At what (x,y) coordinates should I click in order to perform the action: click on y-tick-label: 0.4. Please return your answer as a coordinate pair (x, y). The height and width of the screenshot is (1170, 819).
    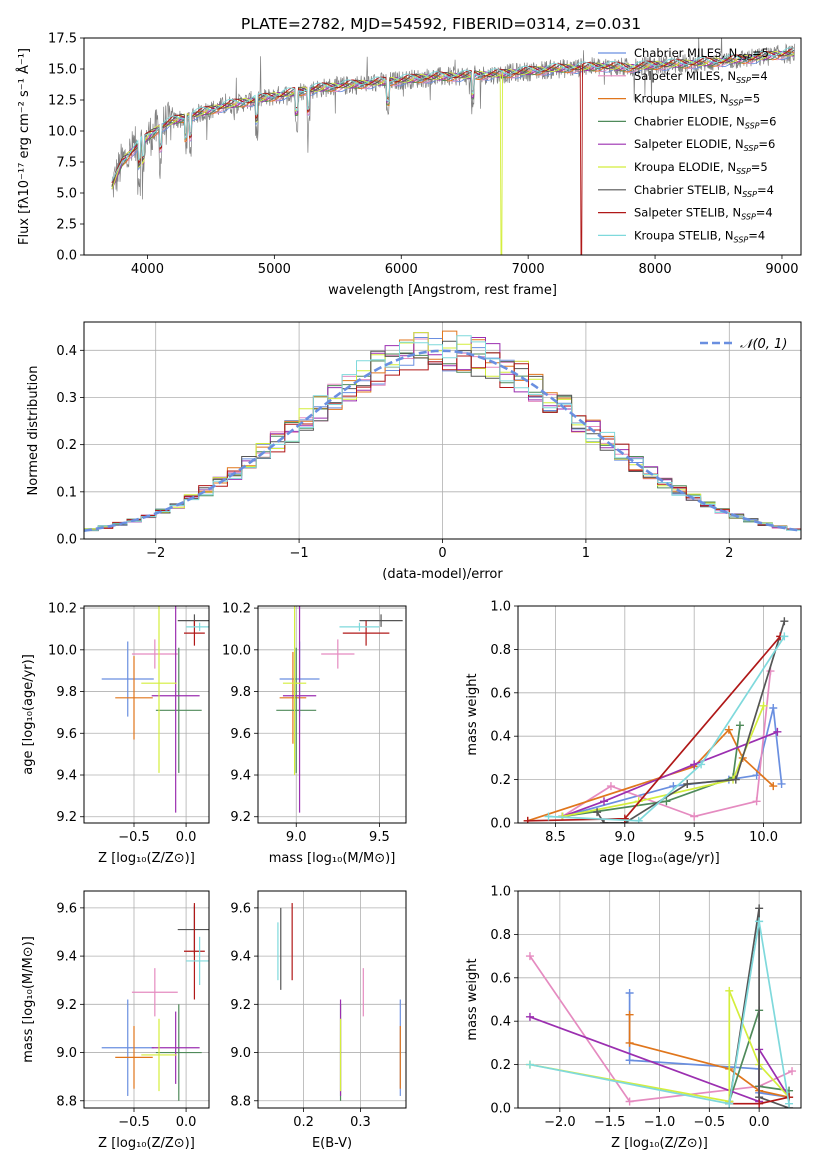
    Looking at the image, I should click on (66, 351).